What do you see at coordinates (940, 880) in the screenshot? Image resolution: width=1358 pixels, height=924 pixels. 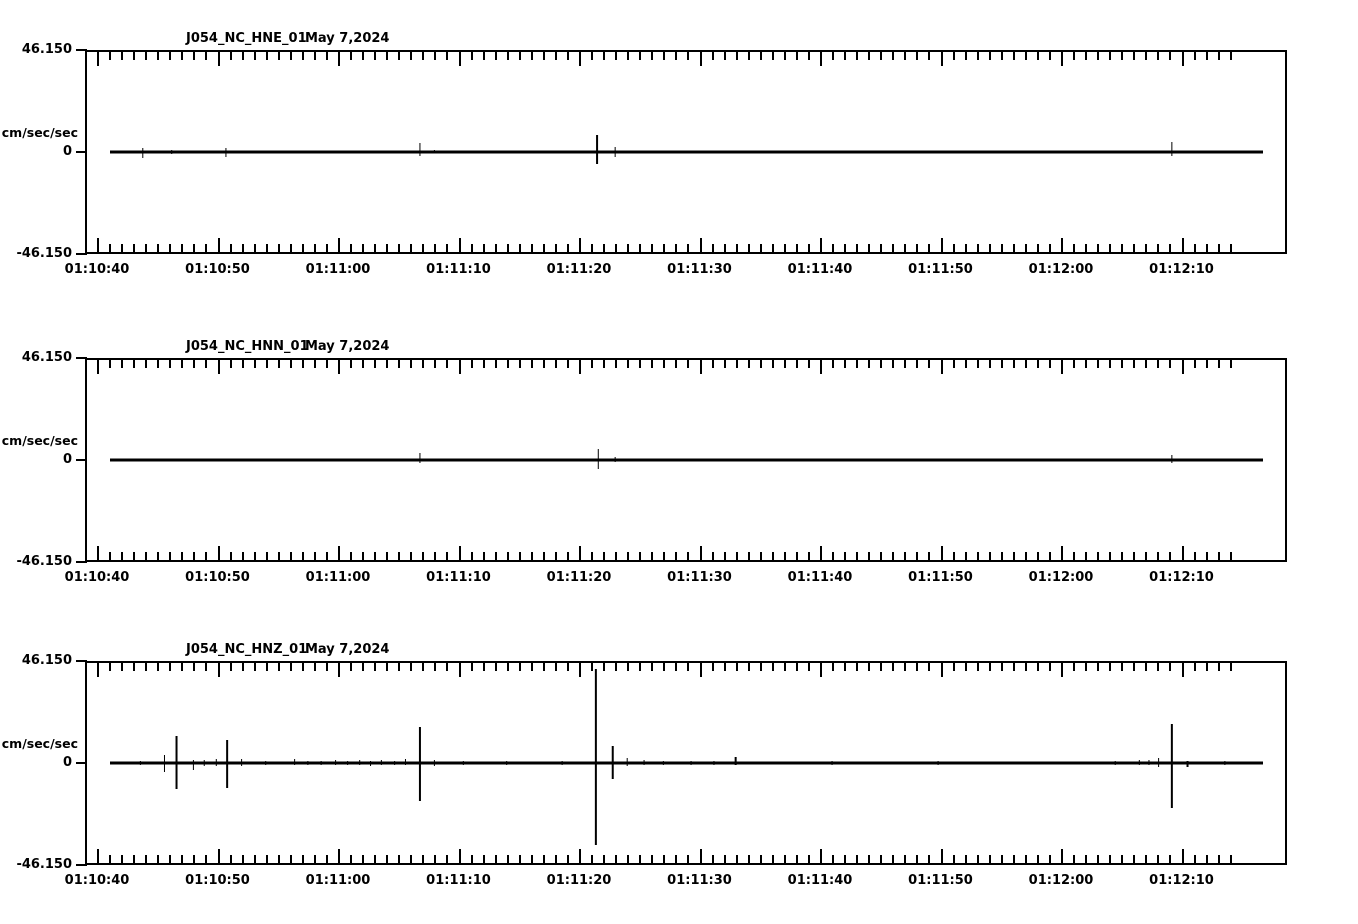 I see `xtick-label-hnz-7: 01:11:50` at bounding box center [940, 880].